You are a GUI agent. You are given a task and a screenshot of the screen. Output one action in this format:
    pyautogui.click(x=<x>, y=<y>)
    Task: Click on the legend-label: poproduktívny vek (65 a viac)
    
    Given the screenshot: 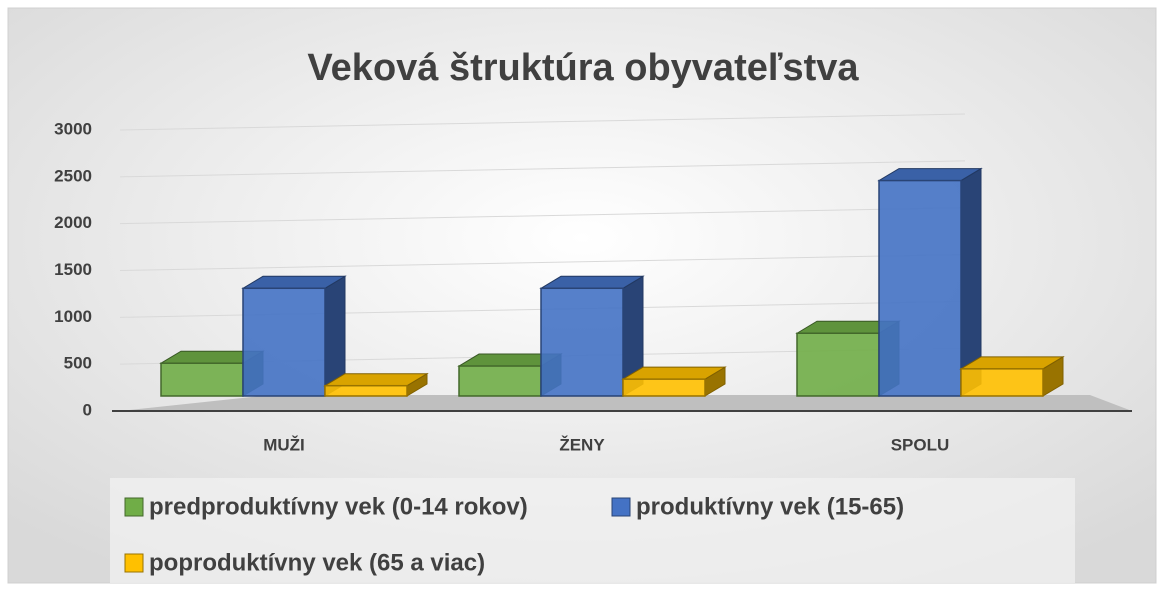 What is the action you would take?
    pyautogui.click(x=317, y=562)
    